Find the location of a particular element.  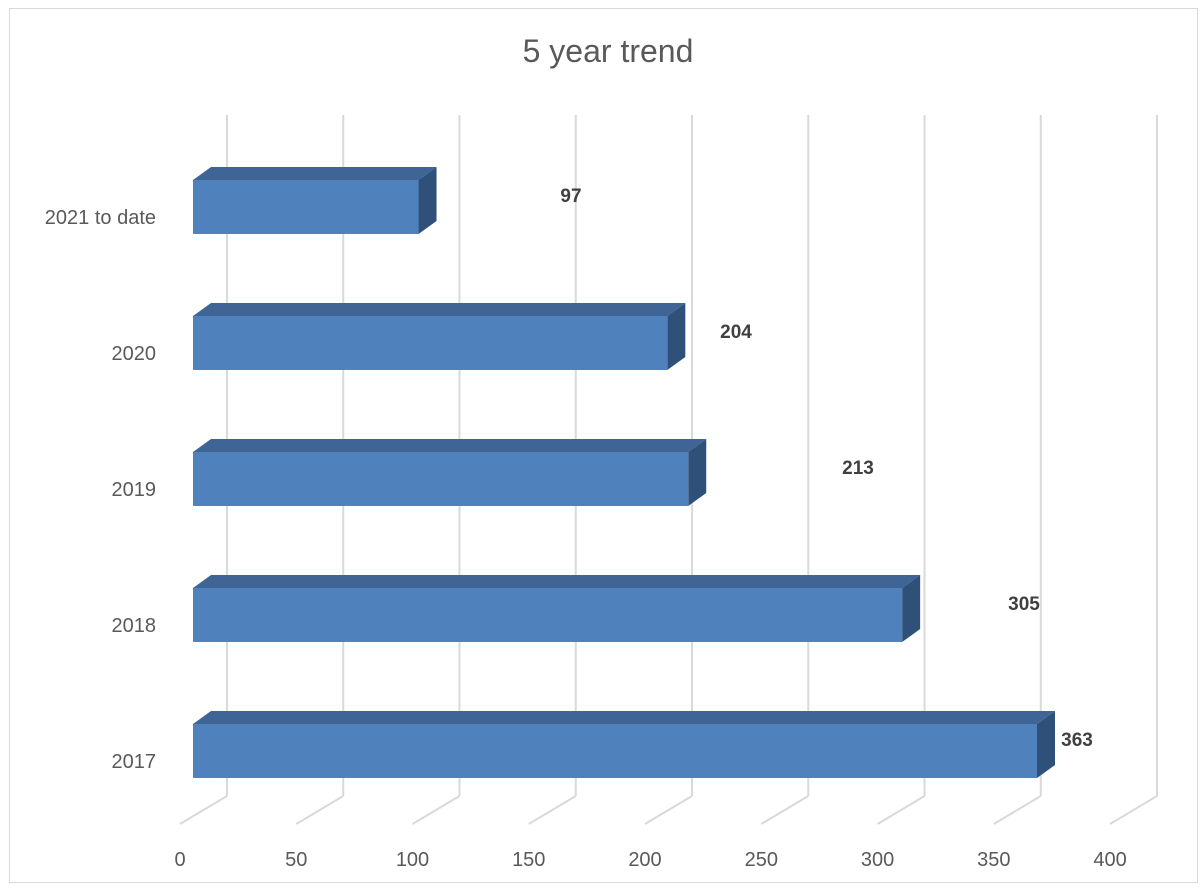

x-tick-label: 300 is located at coordinates (877, 860).